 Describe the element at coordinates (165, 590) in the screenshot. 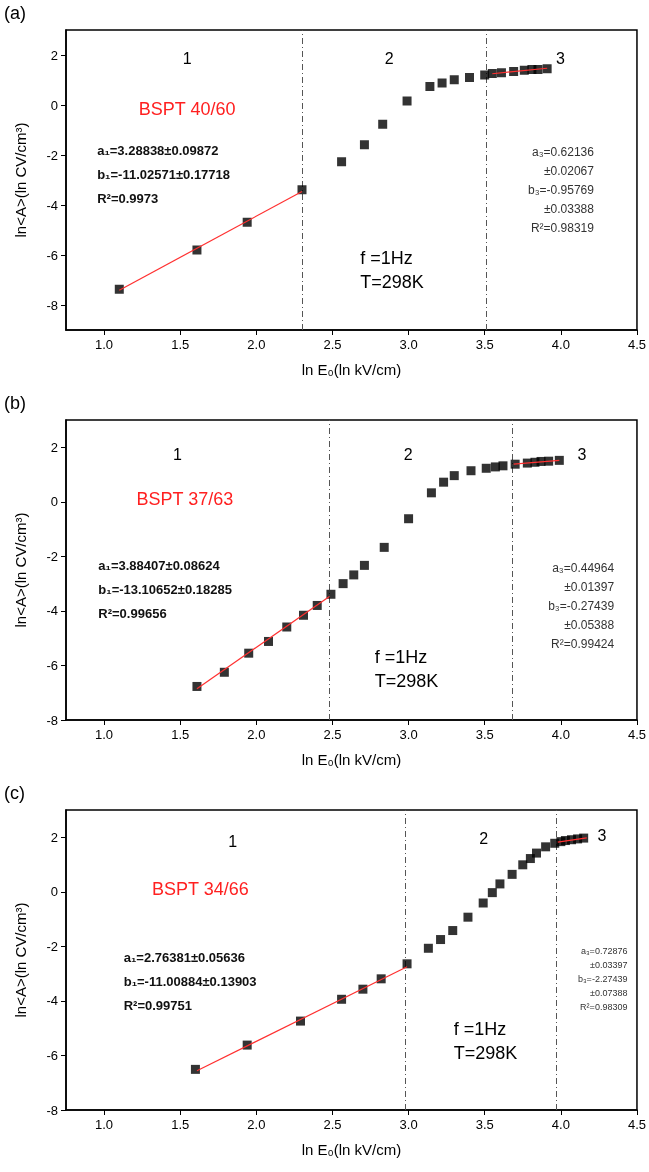

I see `annotation: a₁=3.88407±0.08624 b₁=-13.10652±0.18285 R²=0.99656` at that location.